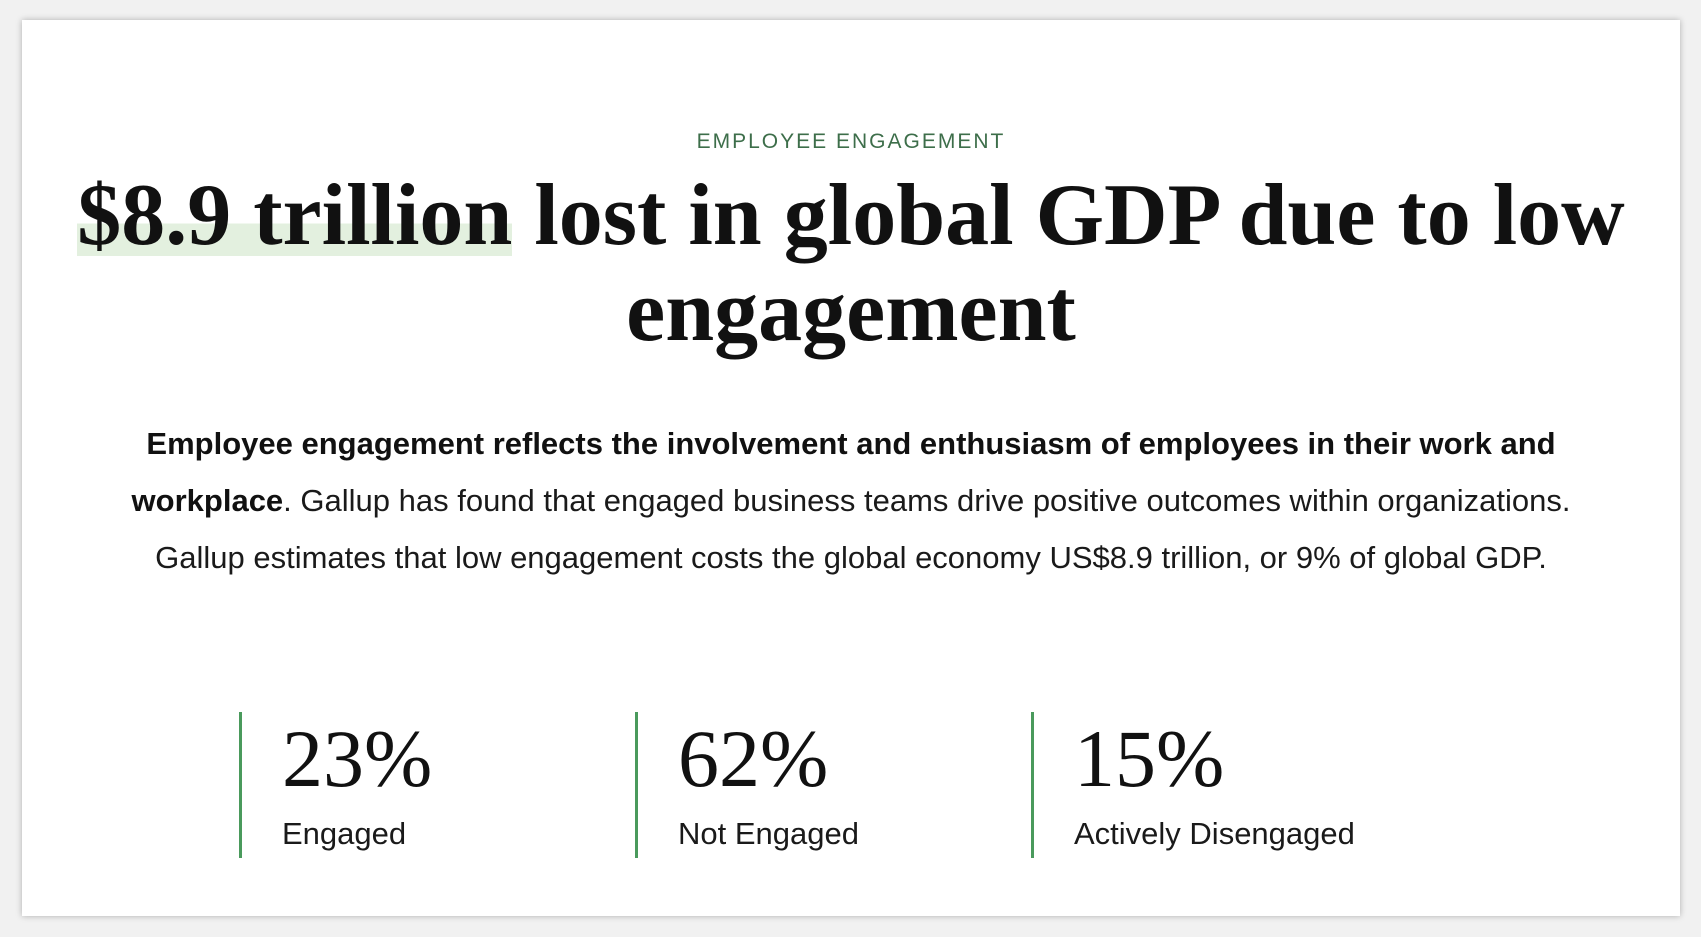 The width and height of the screenshot is (1701, 937). I want to click on stat-not-engaged: 62% Not Engaged, so click(747, 785).